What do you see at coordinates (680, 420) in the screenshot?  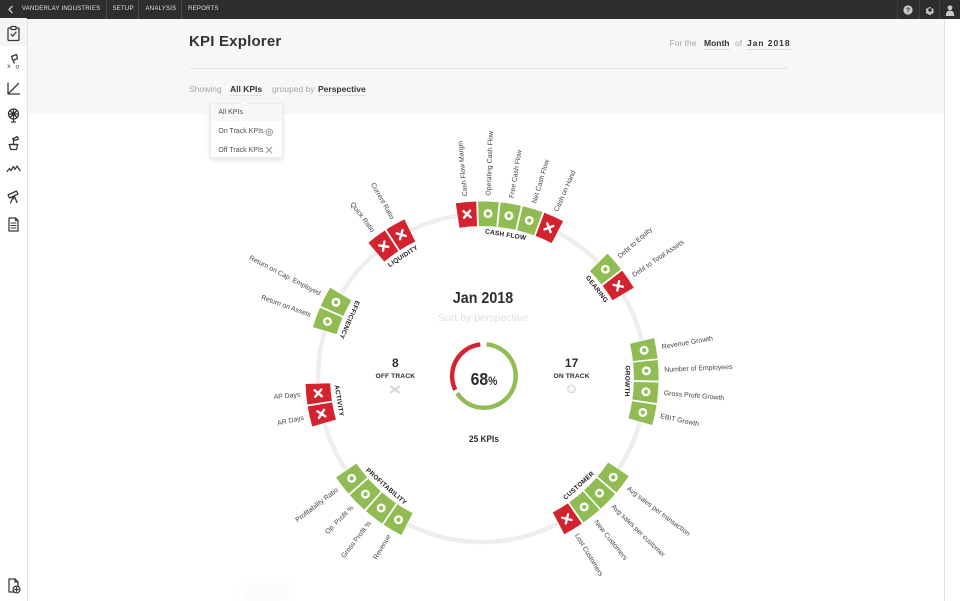 I see `svg-text: EBIT Growth` at bounding box center [680, 420].